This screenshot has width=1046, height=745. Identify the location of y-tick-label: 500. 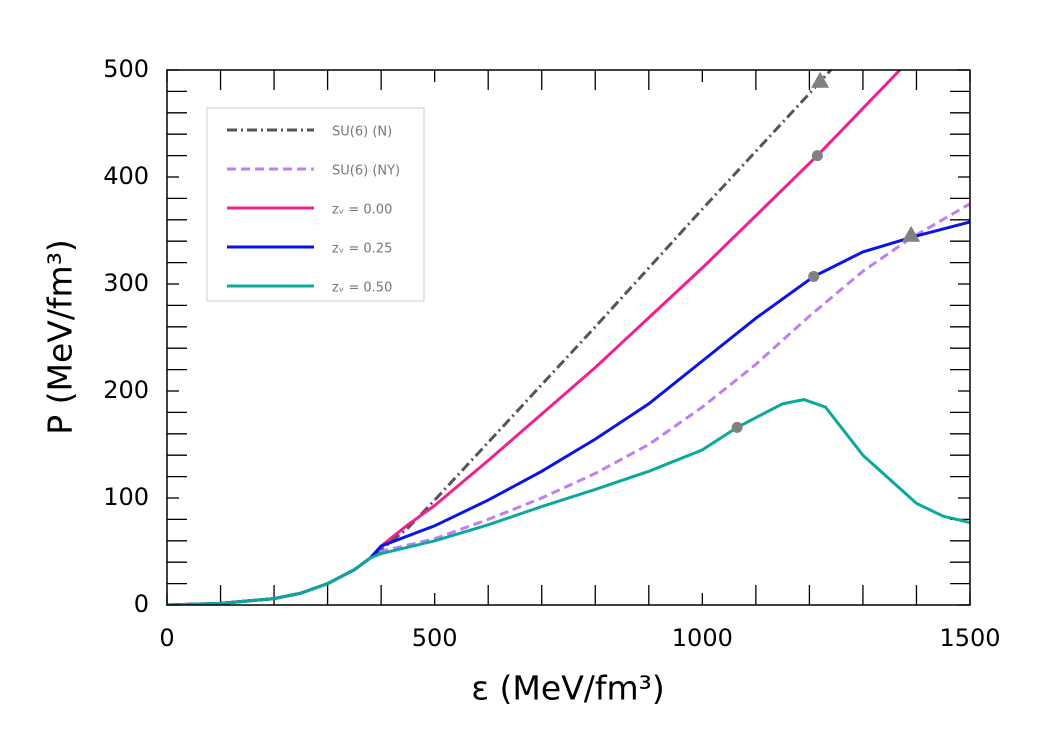
(126, 69).